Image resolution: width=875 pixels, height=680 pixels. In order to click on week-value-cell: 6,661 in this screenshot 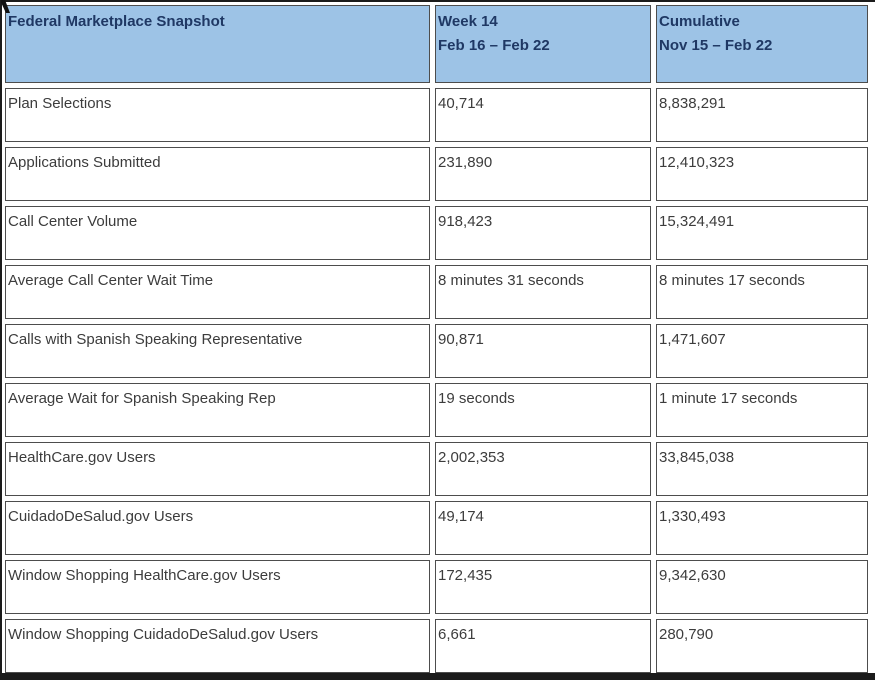, I will do `click(543, 646)`.